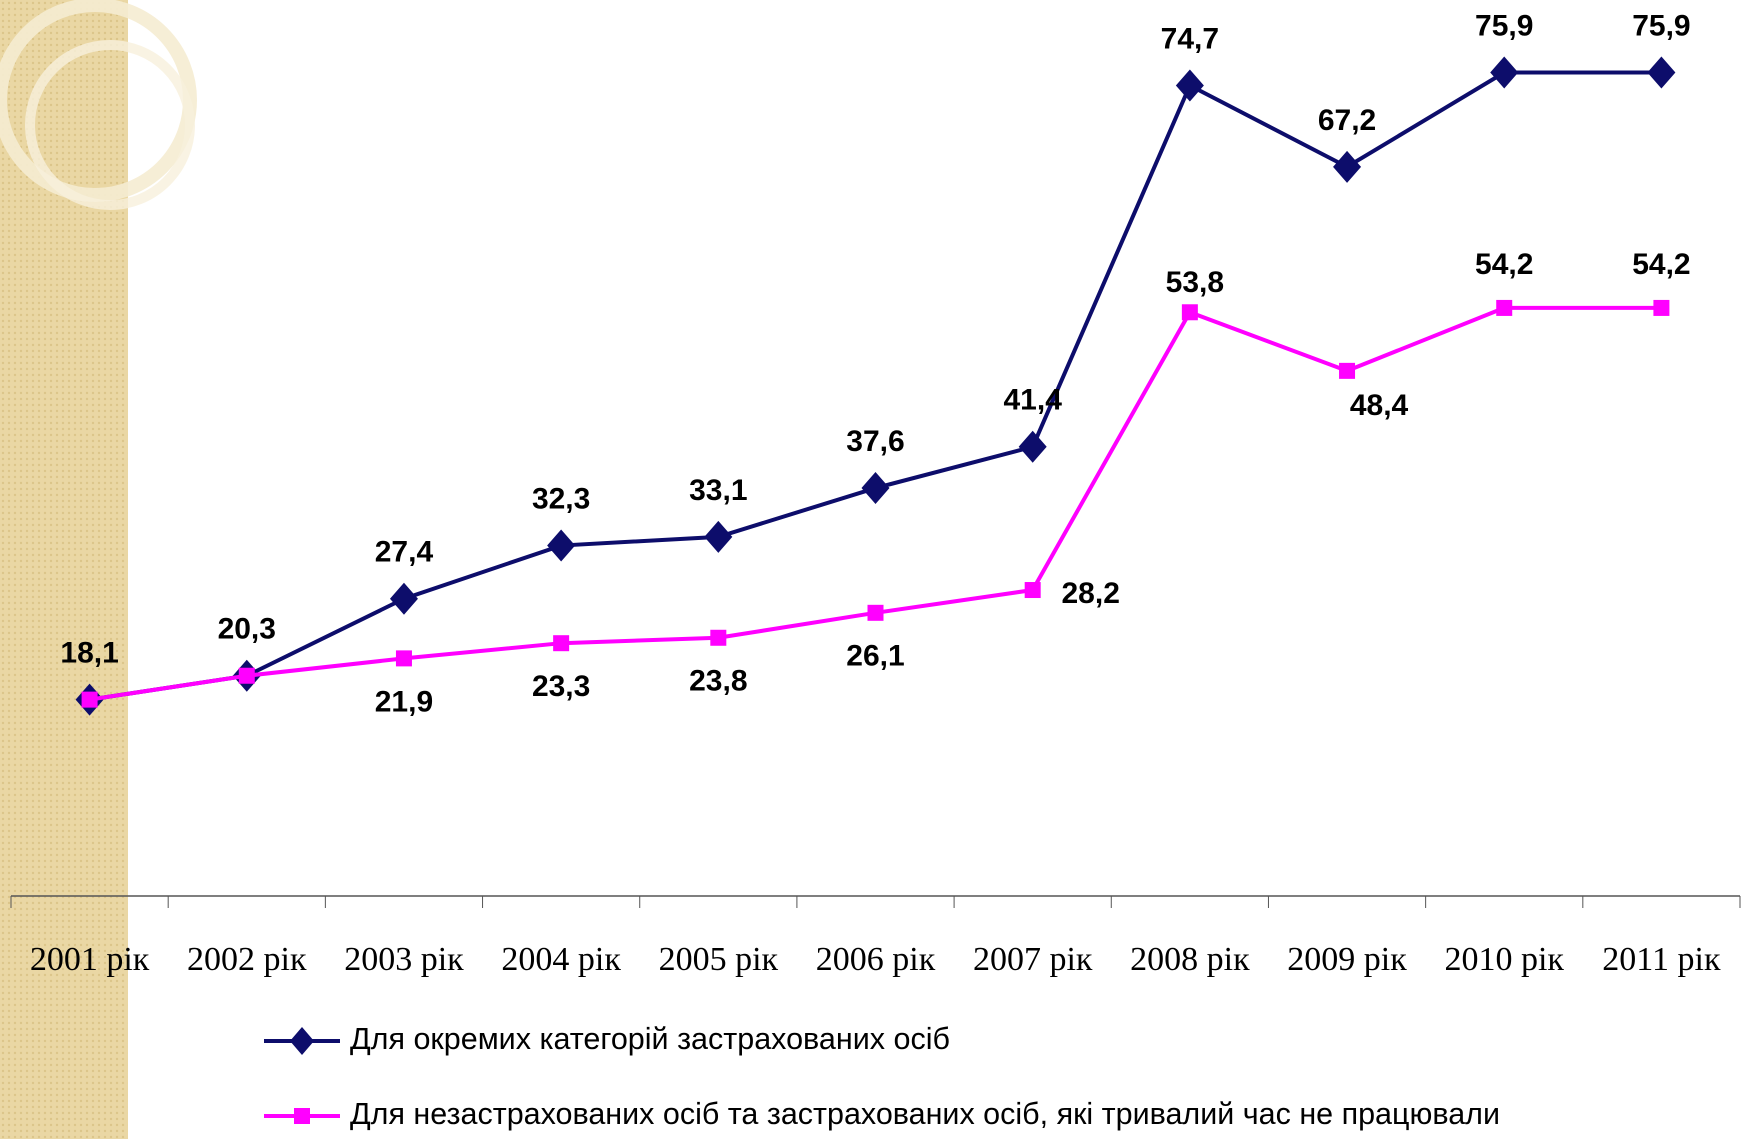 The image size is (1743, 1139). I want to click on data-label: 26,1, so click(875, 656).